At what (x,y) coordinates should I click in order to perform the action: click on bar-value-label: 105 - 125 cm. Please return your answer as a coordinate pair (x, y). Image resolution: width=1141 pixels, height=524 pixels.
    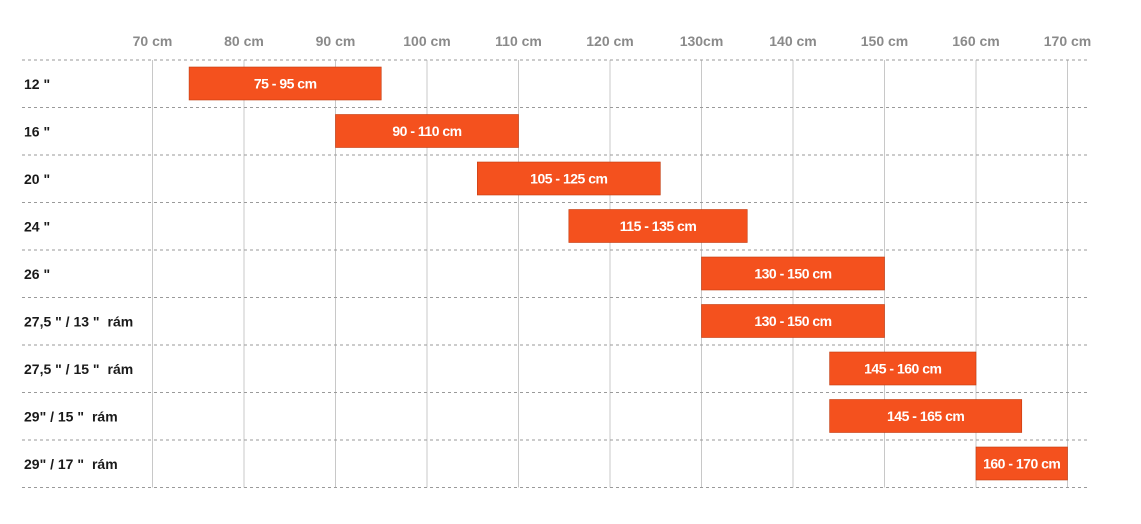
    Looking at the image, I should click on (568, 179).